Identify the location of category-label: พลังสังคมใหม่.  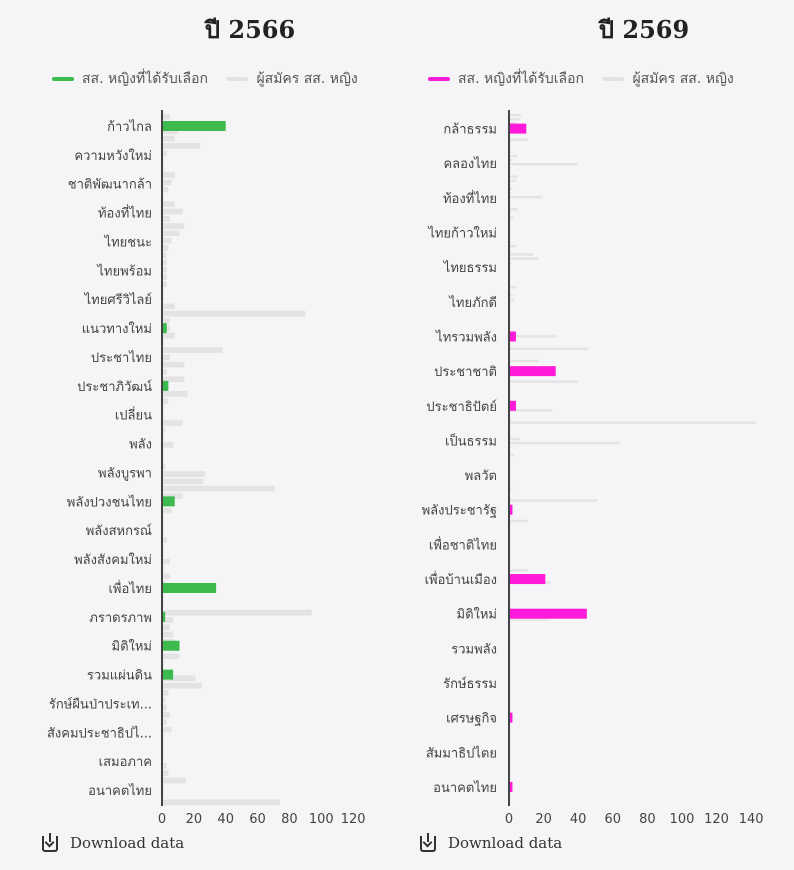
(113, 560).